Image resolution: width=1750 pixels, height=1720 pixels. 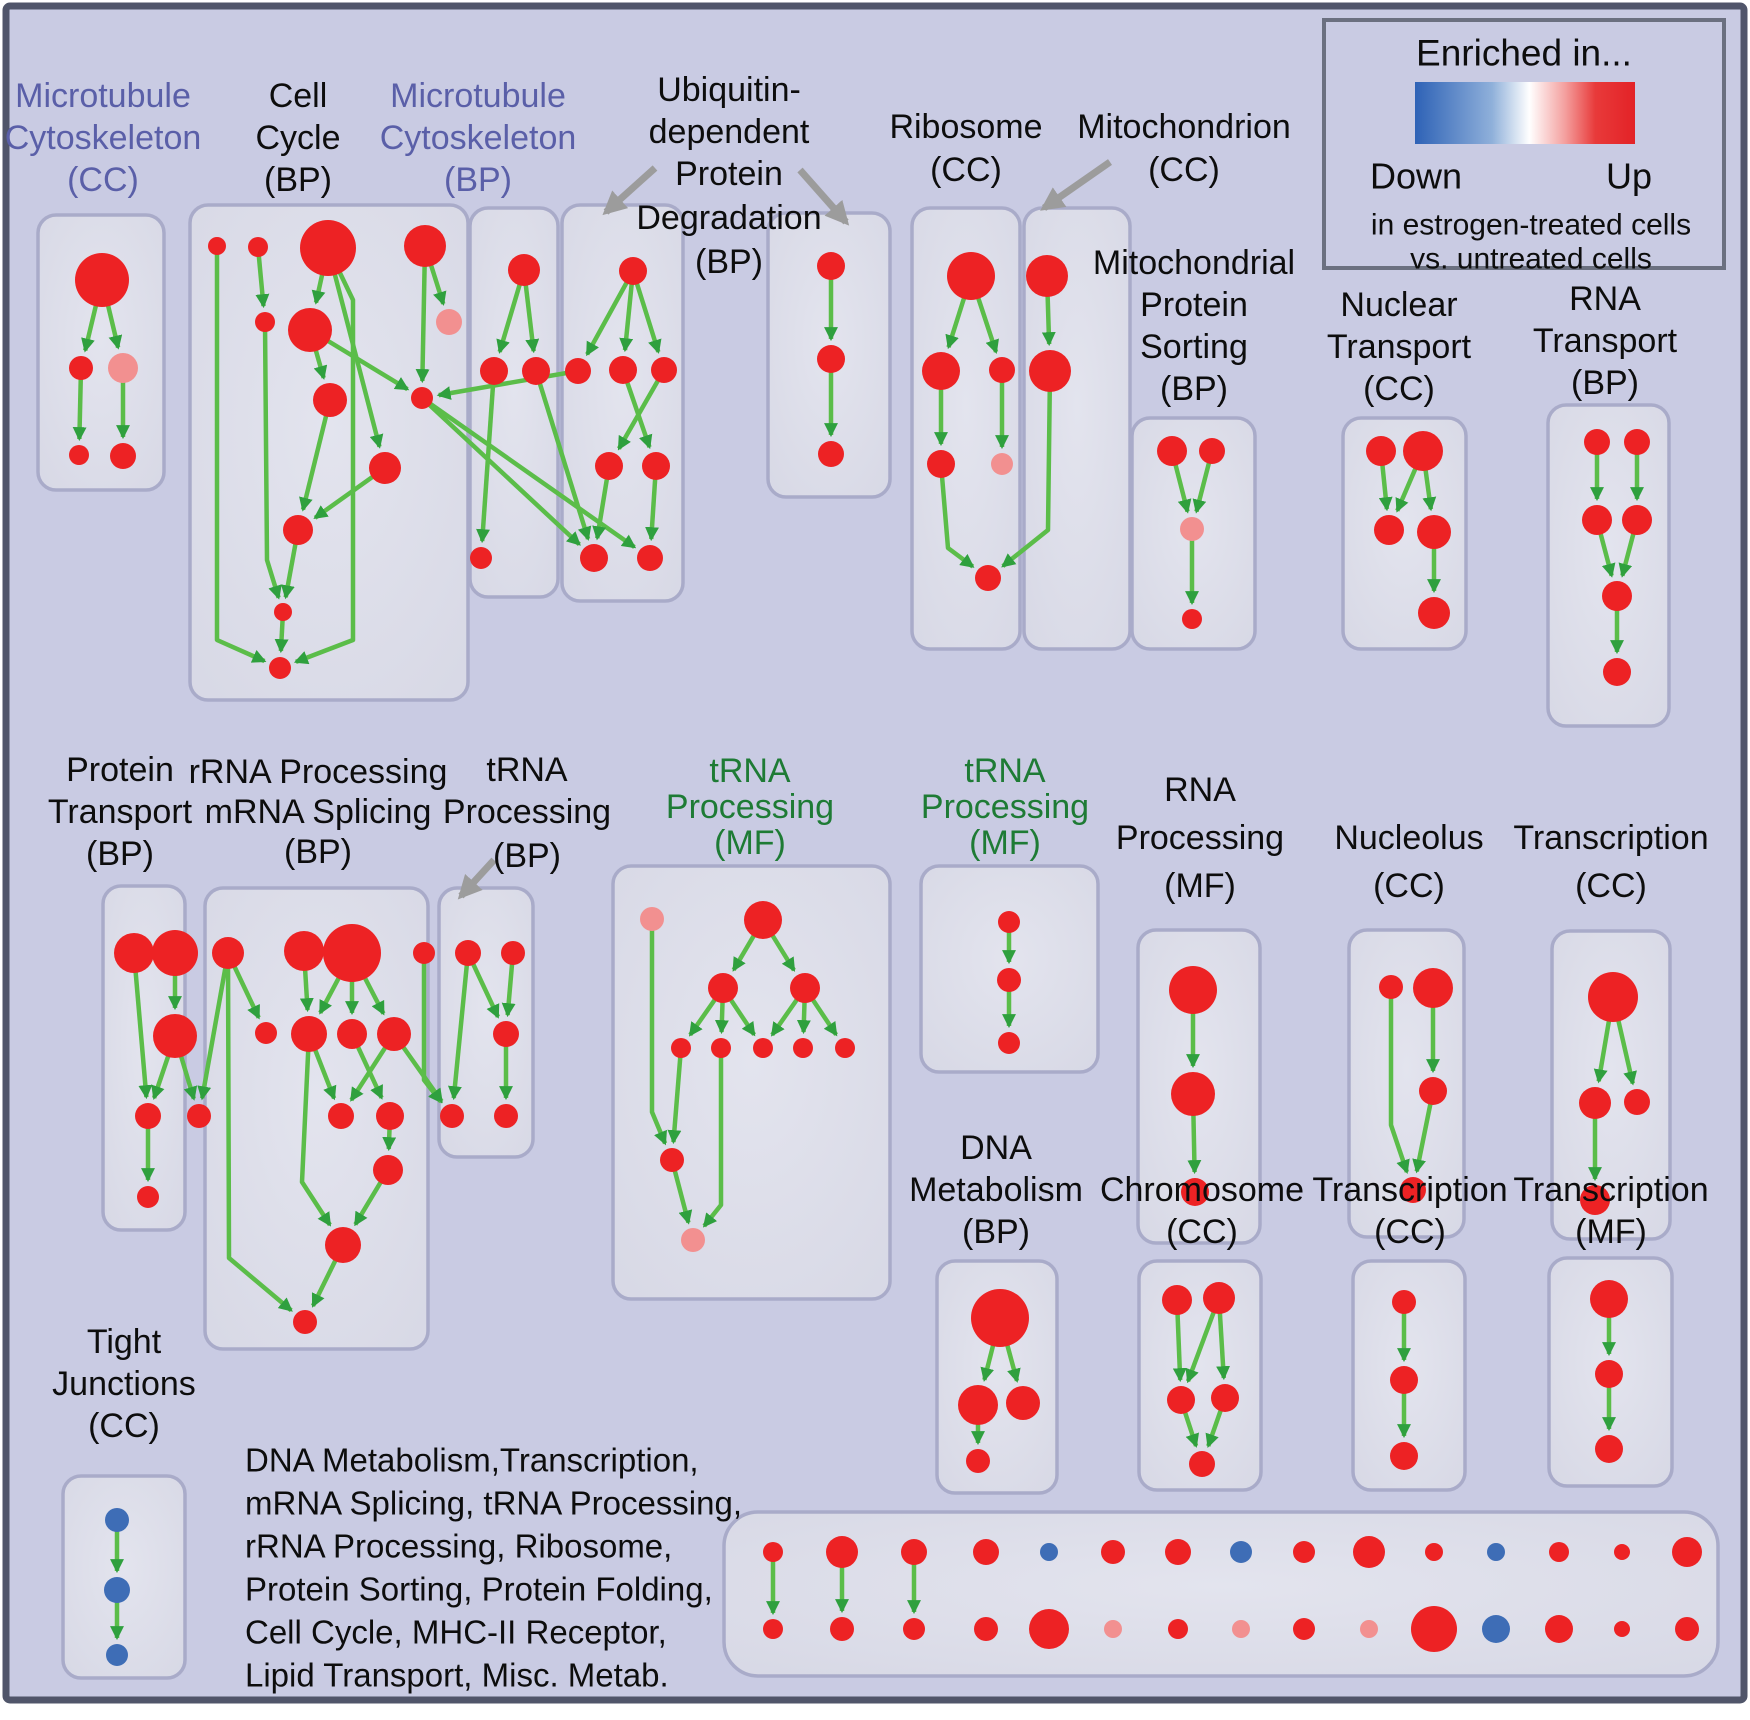 I want to click on node-m0, so click(x=468, y=953).